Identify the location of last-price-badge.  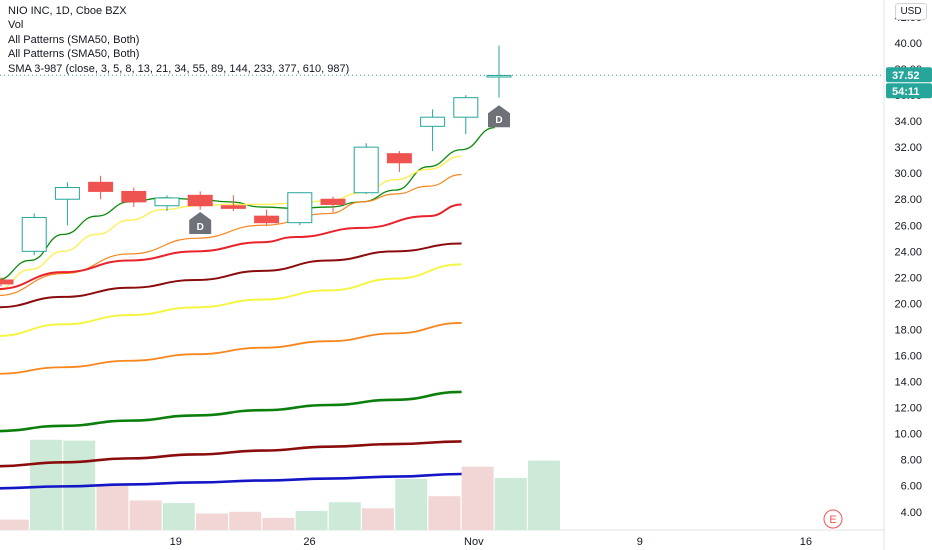
(909, 75).